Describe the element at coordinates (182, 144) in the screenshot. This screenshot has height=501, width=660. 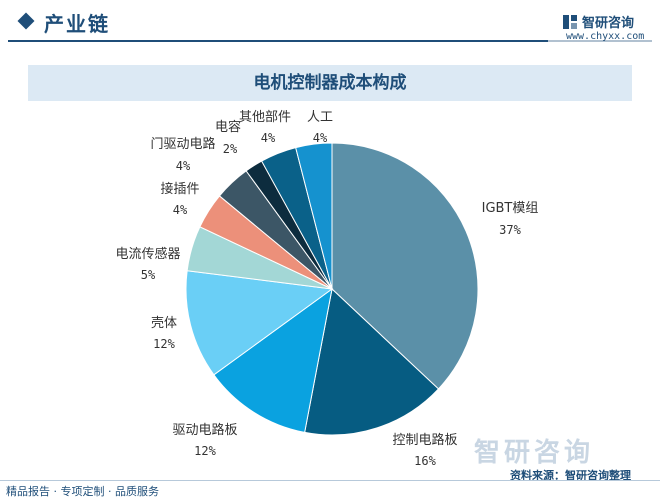
I see `slice-label: 门驱动电路` at that location.